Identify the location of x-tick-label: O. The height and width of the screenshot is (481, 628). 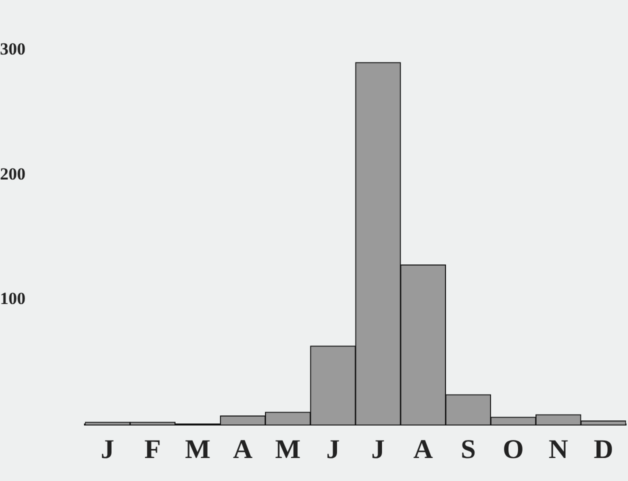
(513, 449).